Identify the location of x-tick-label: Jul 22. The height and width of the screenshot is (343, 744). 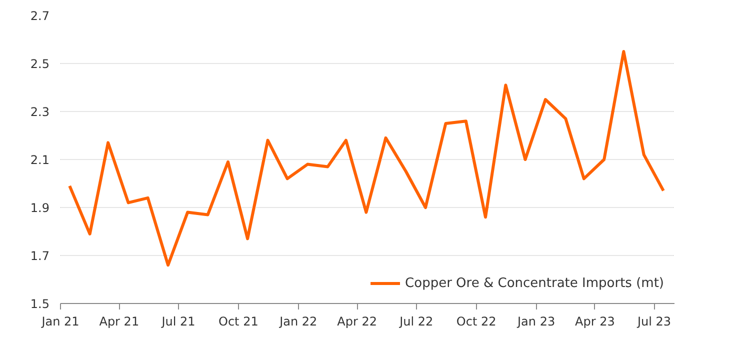
(416, 321).